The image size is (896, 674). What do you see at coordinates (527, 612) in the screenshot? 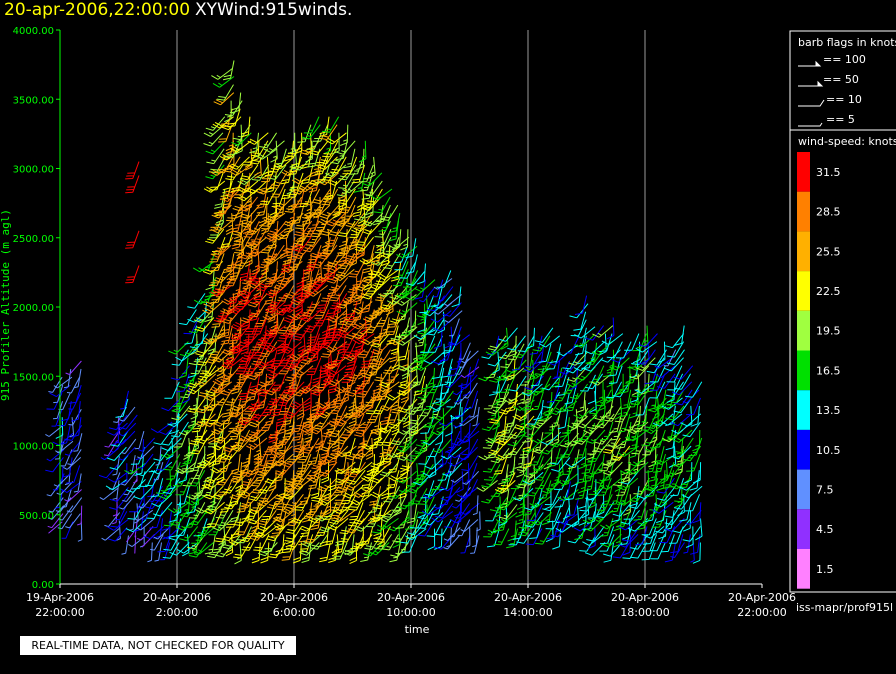
I see `x-tick-time: 14:00:00` at bounding box center [527, 612].